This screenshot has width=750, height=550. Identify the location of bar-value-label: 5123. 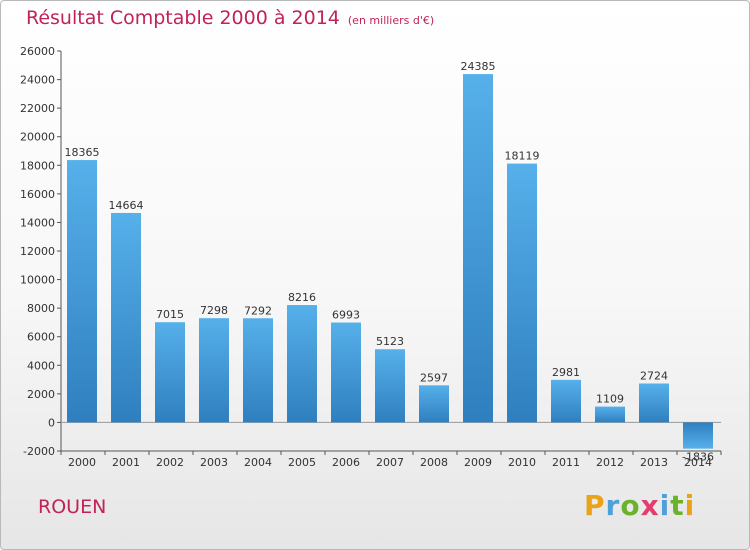
(390, 341).